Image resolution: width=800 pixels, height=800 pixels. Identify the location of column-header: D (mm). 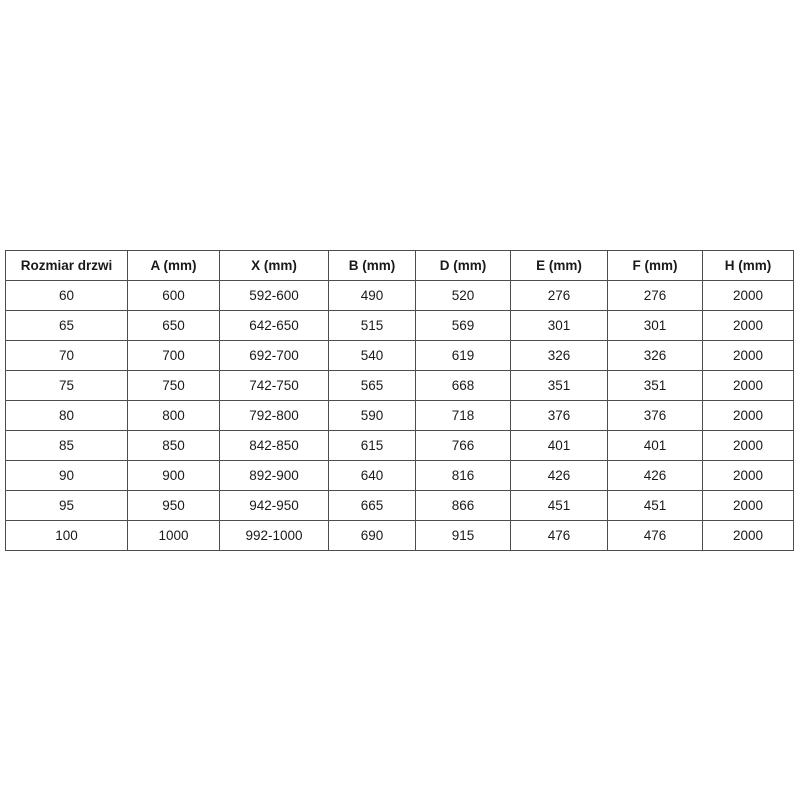
(463, 265).